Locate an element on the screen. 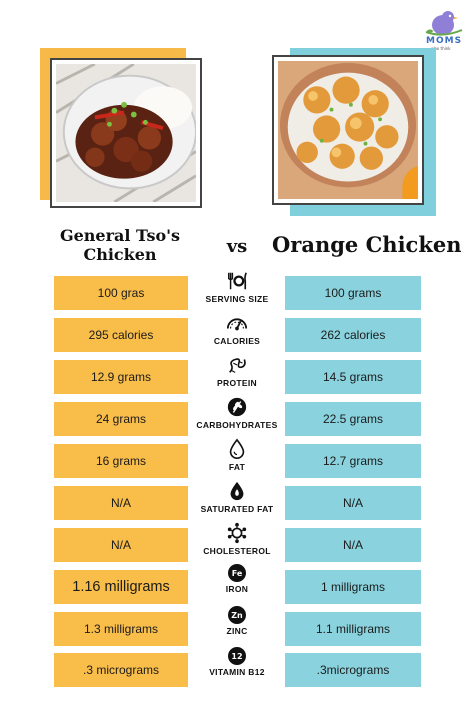  row-iron: 1.16 milligrams Fe IRON 1 milligrams is located at coordinates (237, 584).